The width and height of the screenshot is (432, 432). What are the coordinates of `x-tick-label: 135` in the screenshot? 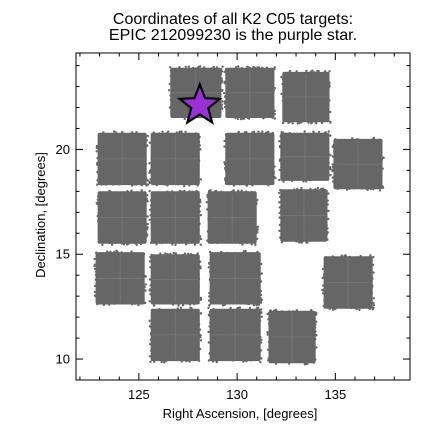 It's located at (335, 394).